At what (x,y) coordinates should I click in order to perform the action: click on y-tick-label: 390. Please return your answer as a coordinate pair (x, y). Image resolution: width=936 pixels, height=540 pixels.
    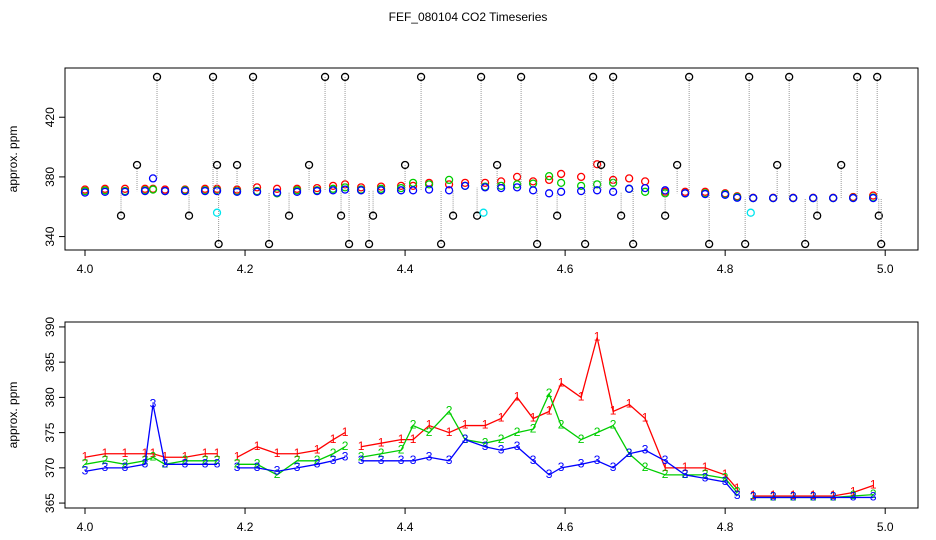
    Looking at the image, I should click on (50, 327).